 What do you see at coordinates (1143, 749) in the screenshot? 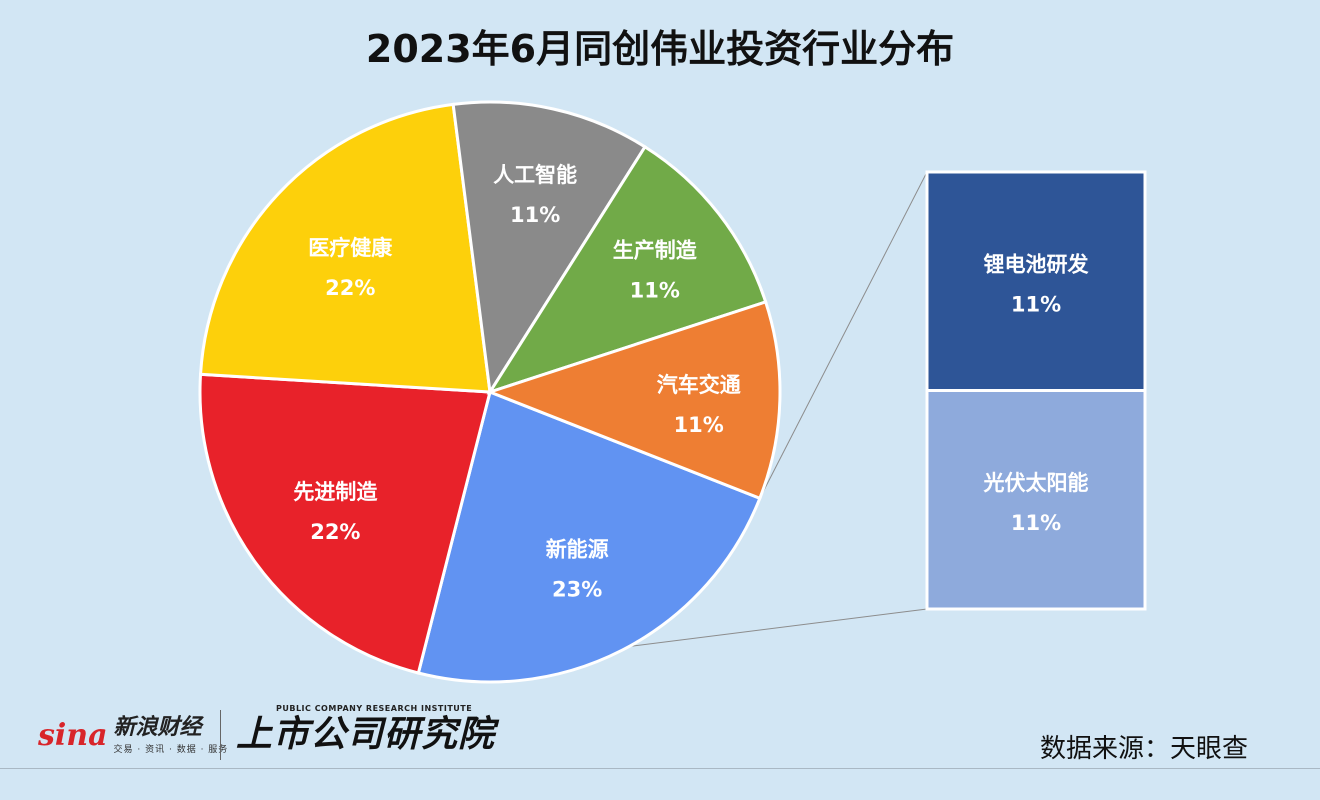
I see `data-source: 数据来源：天眼查` at bounding box center [1143, 749].